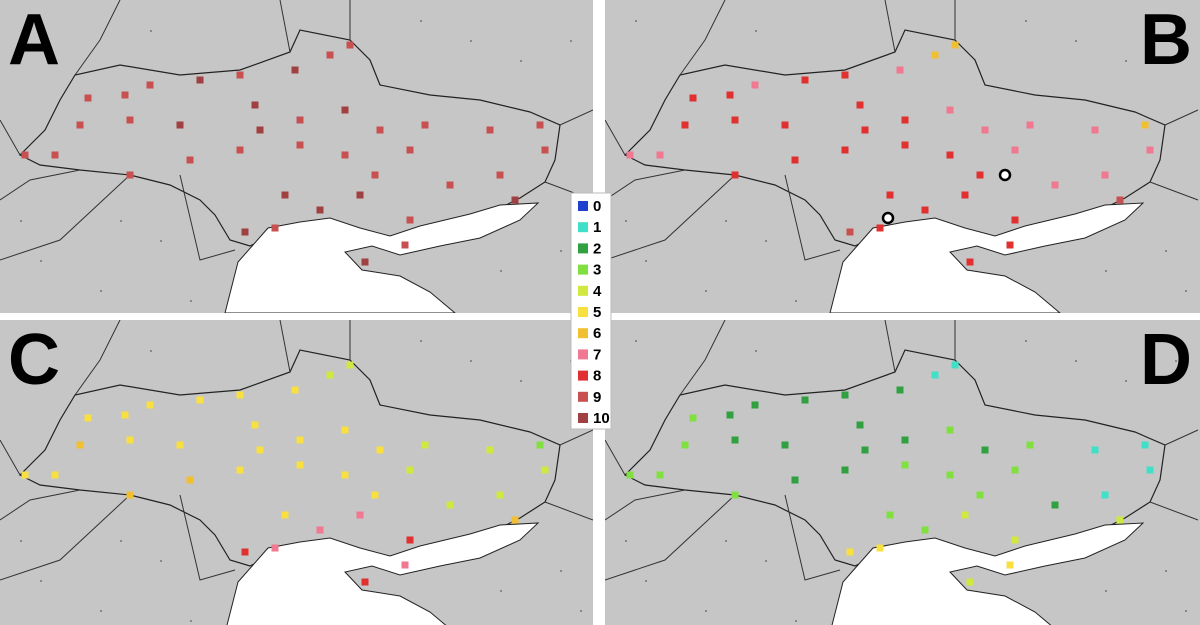 This screenshot has height=625, width=1200. I want to click on highlight-circle, so click(888, 218).